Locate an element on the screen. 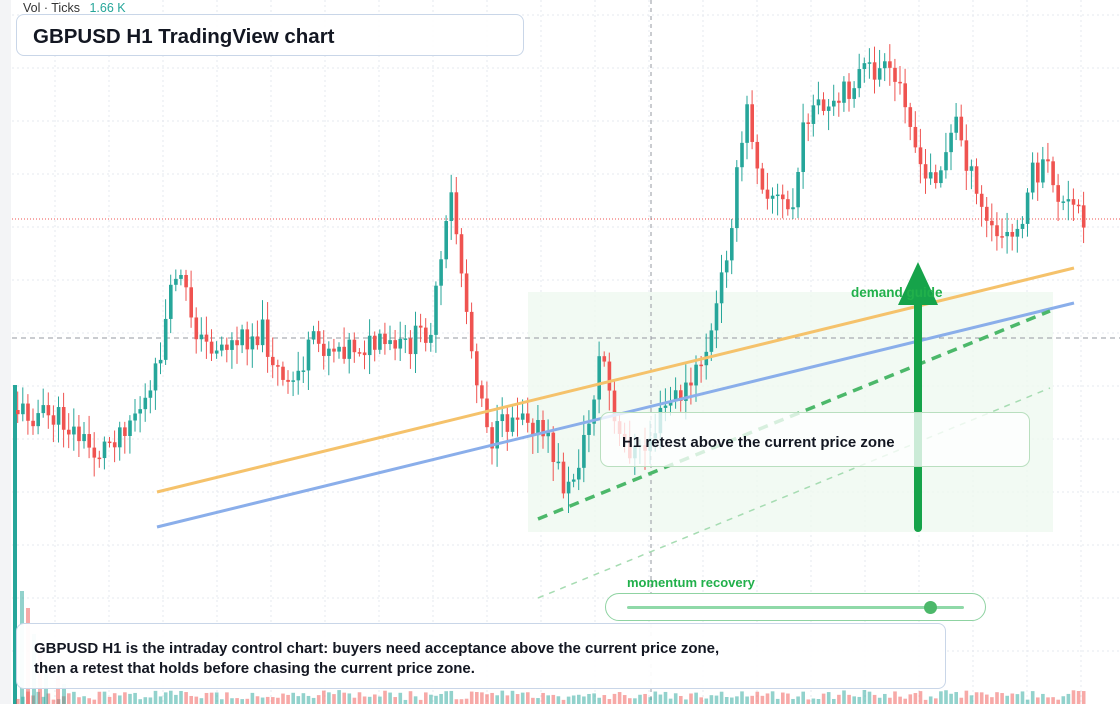  volume-value: 1.66 K is located at coordinates (107, 8).